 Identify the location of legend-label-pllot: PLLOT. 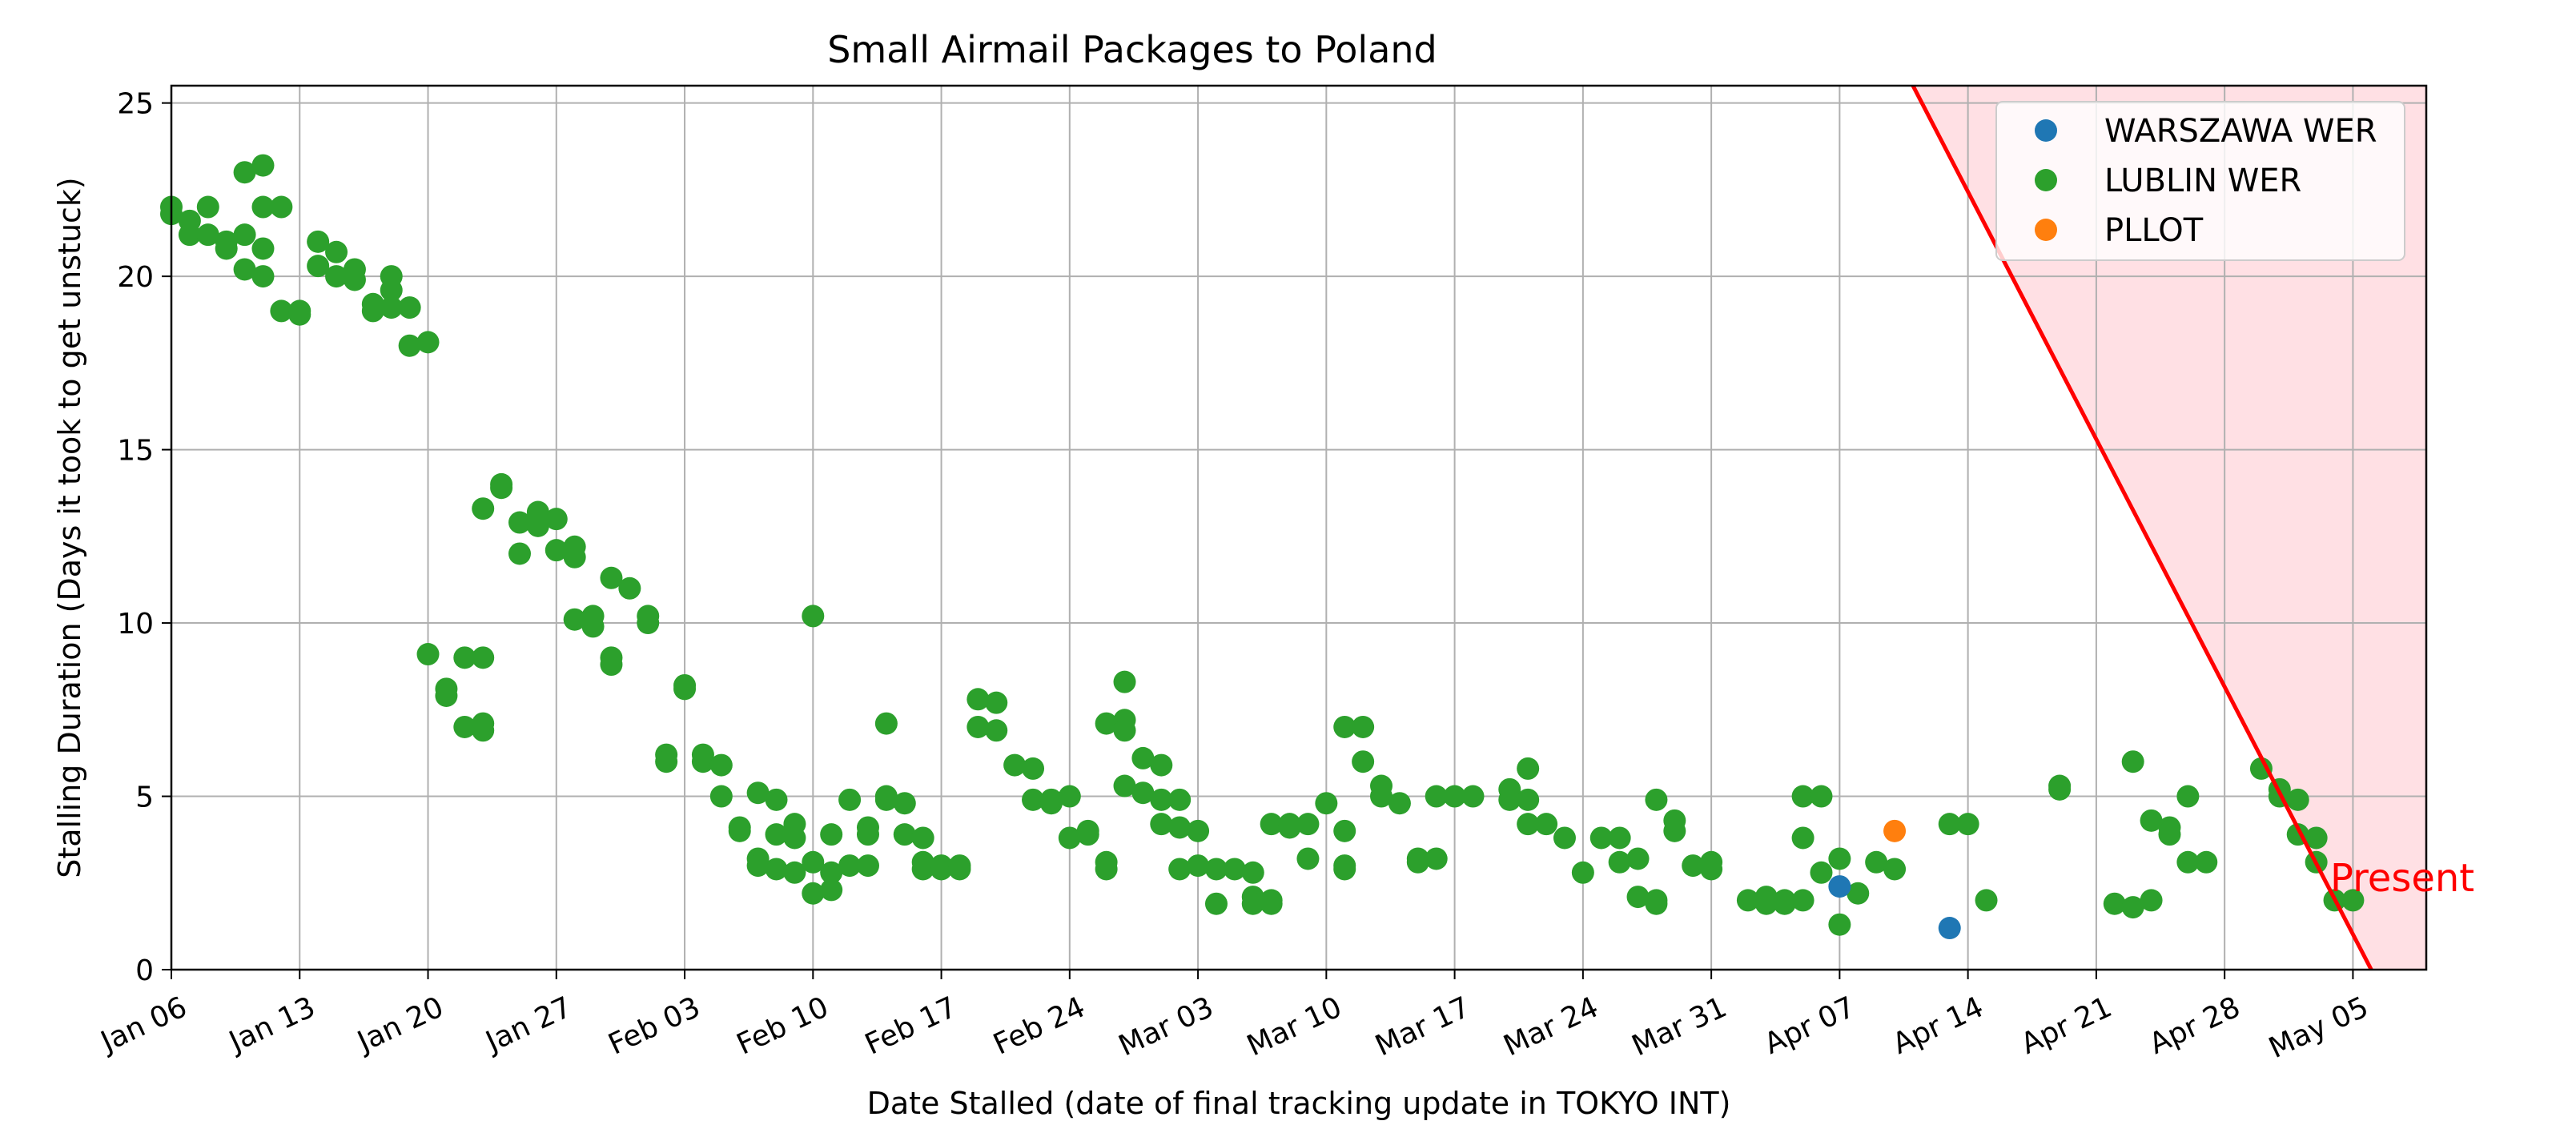
(2154, 230).